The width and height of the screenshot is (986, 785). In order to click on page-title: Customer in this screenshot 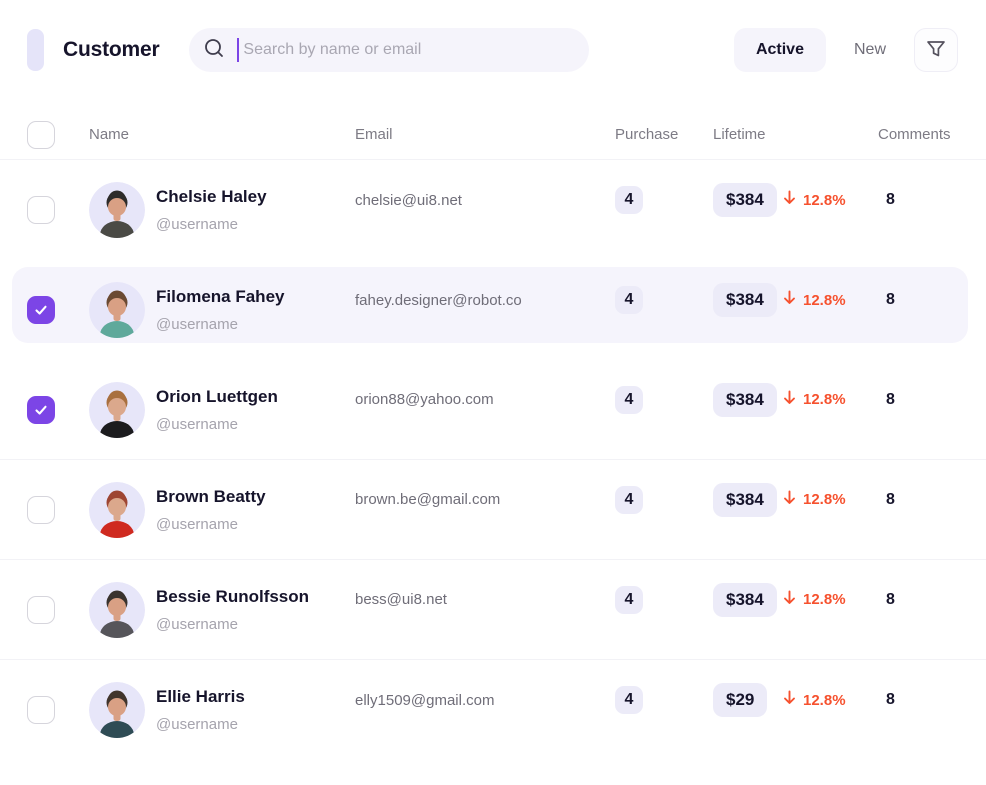, I will do `click(111, 49)`.